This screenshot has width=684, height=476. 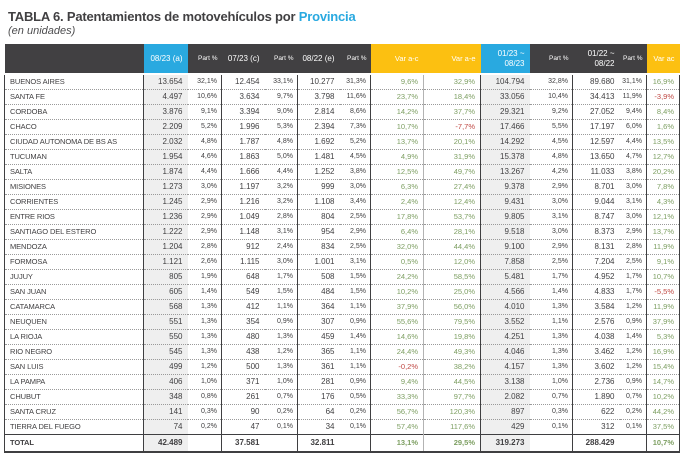 I want to click on row-label: MENDOZA, so click(x=74, y=247).